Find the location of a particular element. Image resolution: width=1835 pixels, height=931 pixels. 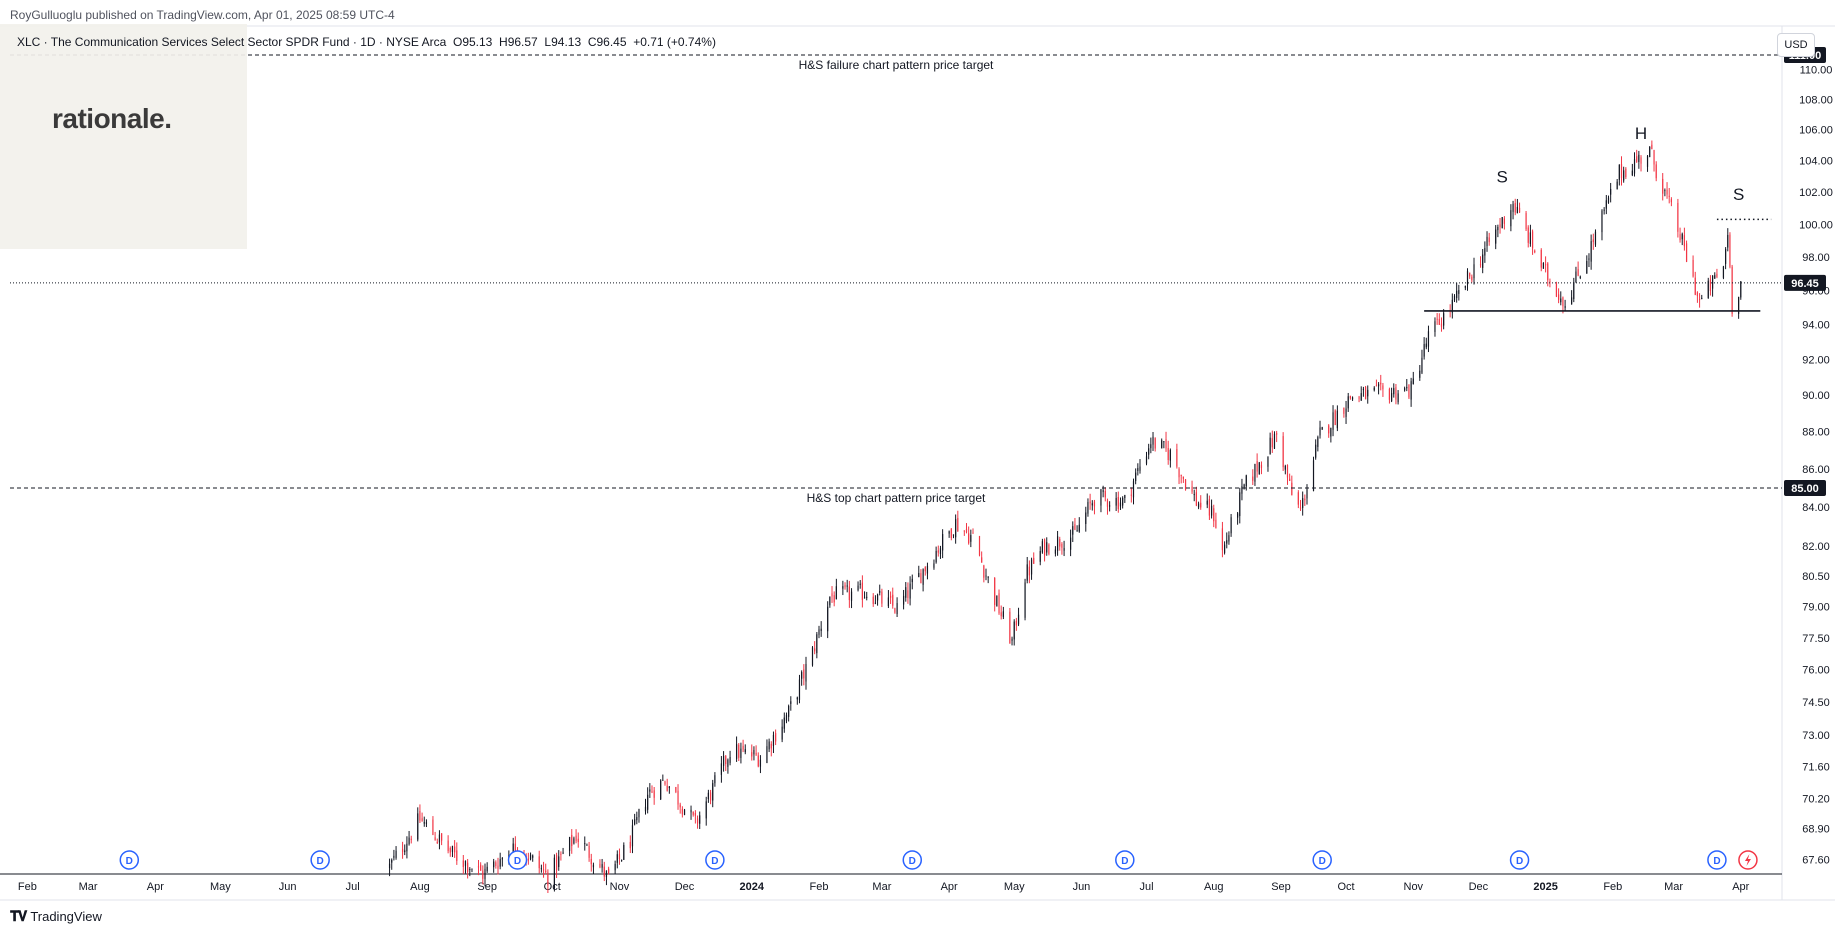

svg-text: 85.00 is located at coordinates (1805, 489).